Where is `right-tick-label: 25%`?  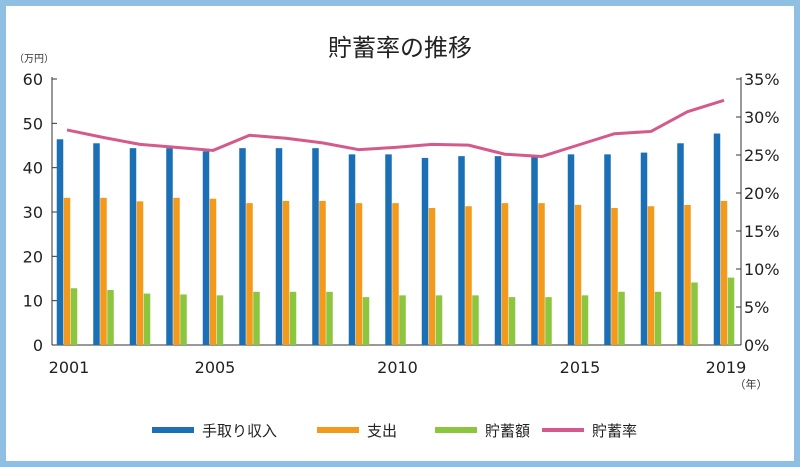 right-tick-label: 25% is located at coordinates (762, 155).